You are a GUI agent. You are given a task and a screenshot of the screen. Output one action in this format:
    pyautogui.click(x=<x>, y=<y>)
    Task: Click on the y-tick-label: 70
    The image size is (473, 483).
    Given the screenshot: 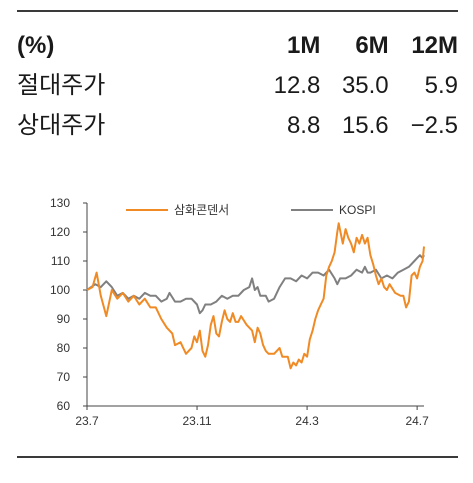 What is the action you would take?
    pyautogui.click(x=64, y=377)
    